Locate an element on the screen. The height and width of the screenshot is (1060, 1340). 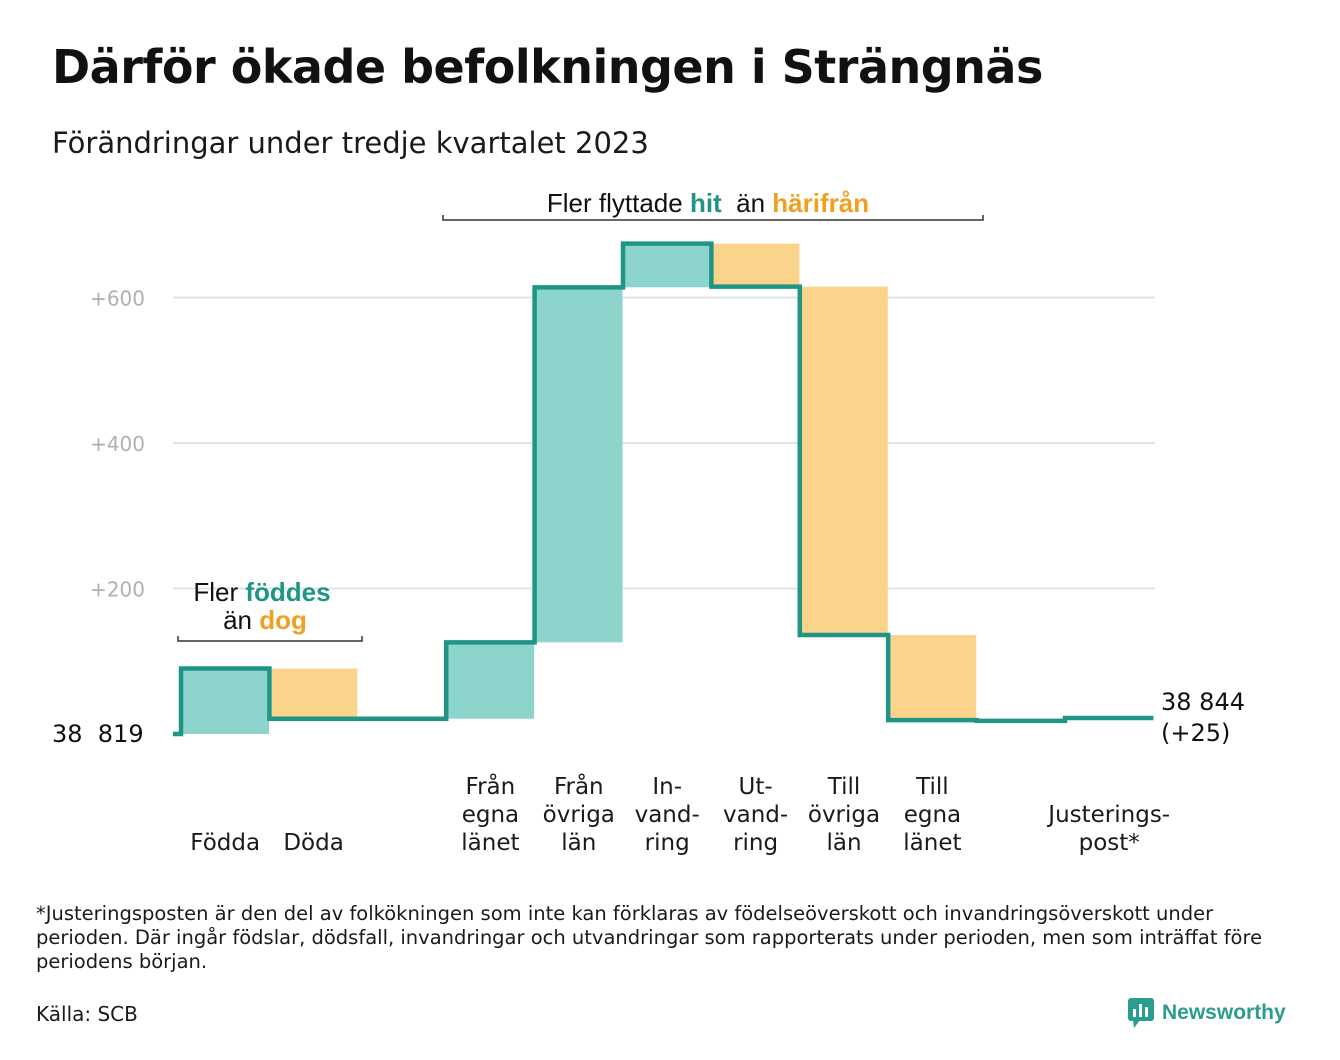
births-annotation-line2: än dog is located at coordinates (265, 620).